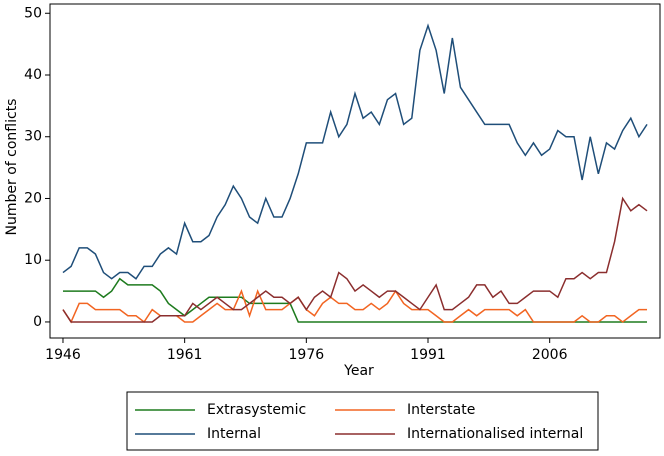 The width and height of the screenshot is (664, 456). I want to click on y-tick-label: 10, so click(33, 260).